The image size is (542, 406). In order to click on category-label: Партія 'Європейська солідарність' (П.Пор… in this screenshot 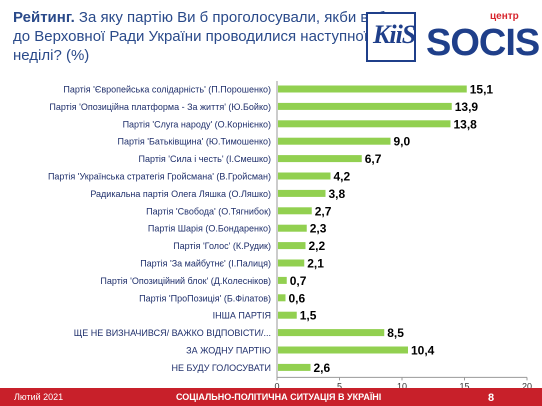, I will do `click(167, 90)`.